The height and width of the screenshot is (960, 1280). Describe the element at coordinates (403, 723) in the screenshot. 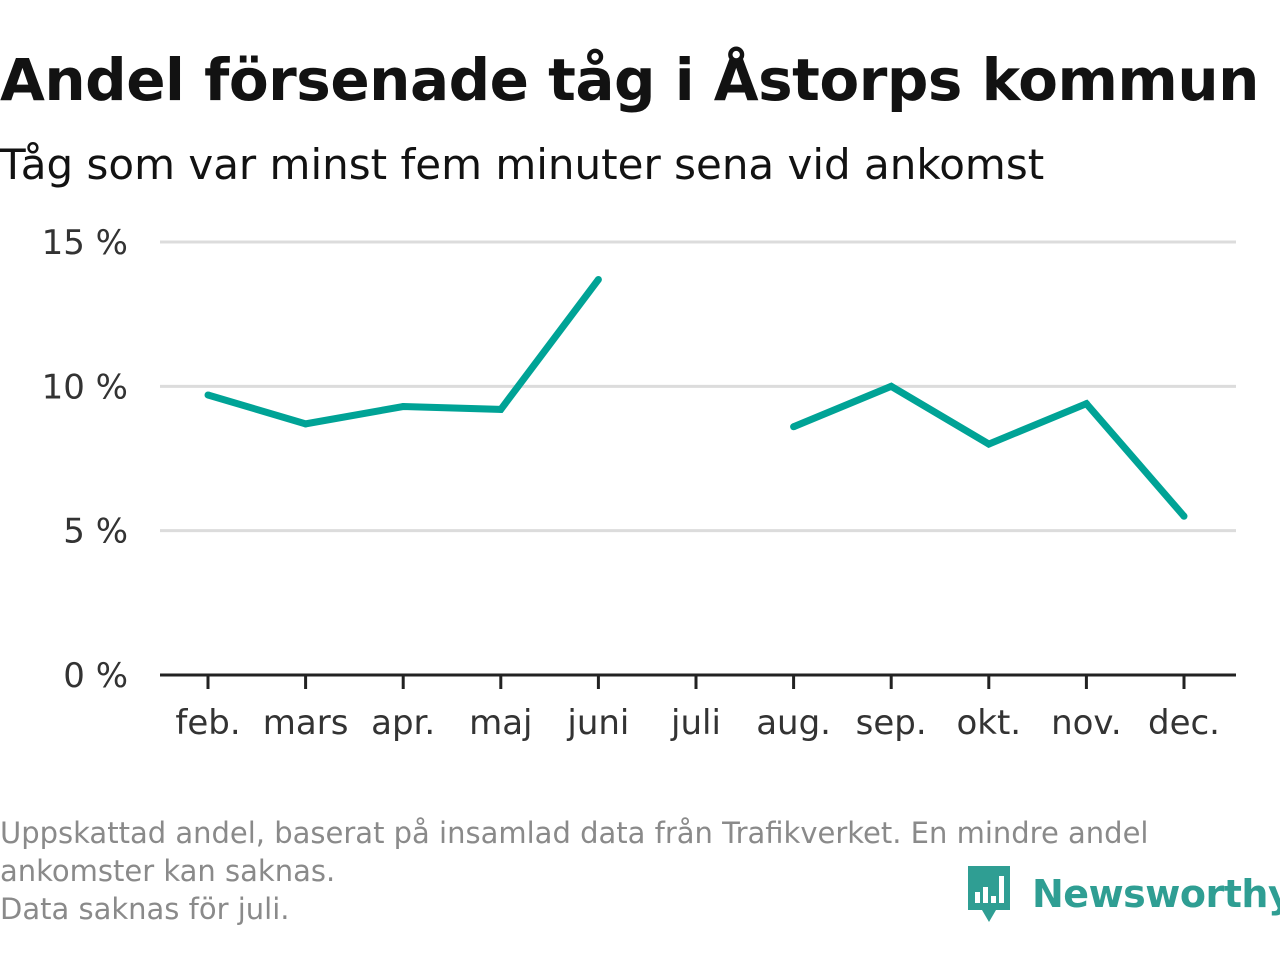

I see `x-tick-label: apr.` at that location.